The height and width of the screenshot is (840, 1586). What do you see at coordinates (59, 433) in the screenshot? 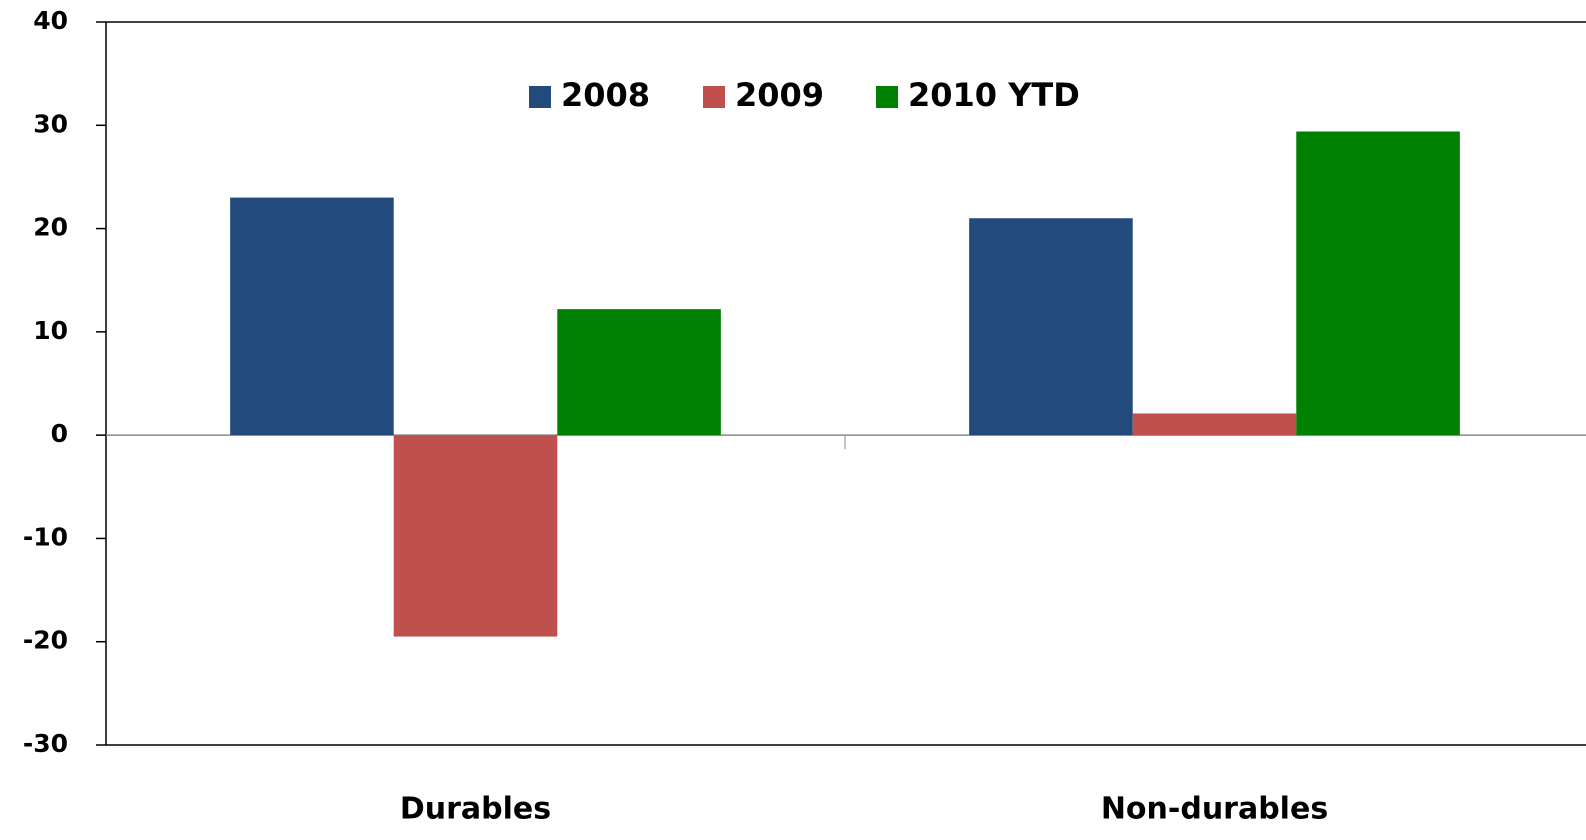
I see `y-tick-label: 0` at bounding box center [59, 433].